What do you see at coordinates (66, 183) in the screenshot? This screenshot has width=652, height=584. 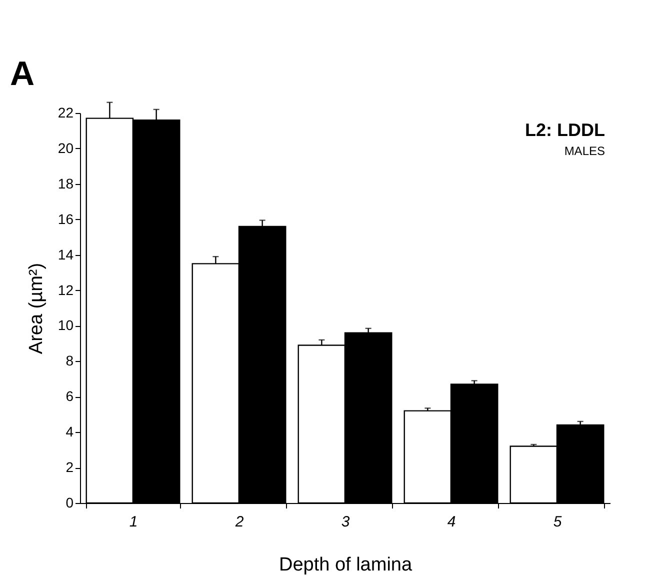 I see `y-tick-label: 18` at bounding box center [66, 183].